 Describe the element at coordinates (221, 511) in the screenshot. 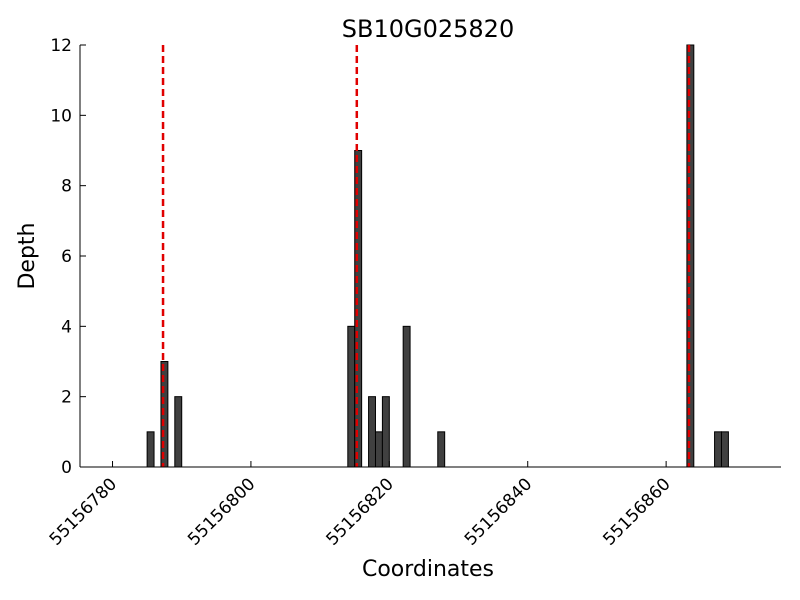

I see `x-tick-label: 55156800` at that location.